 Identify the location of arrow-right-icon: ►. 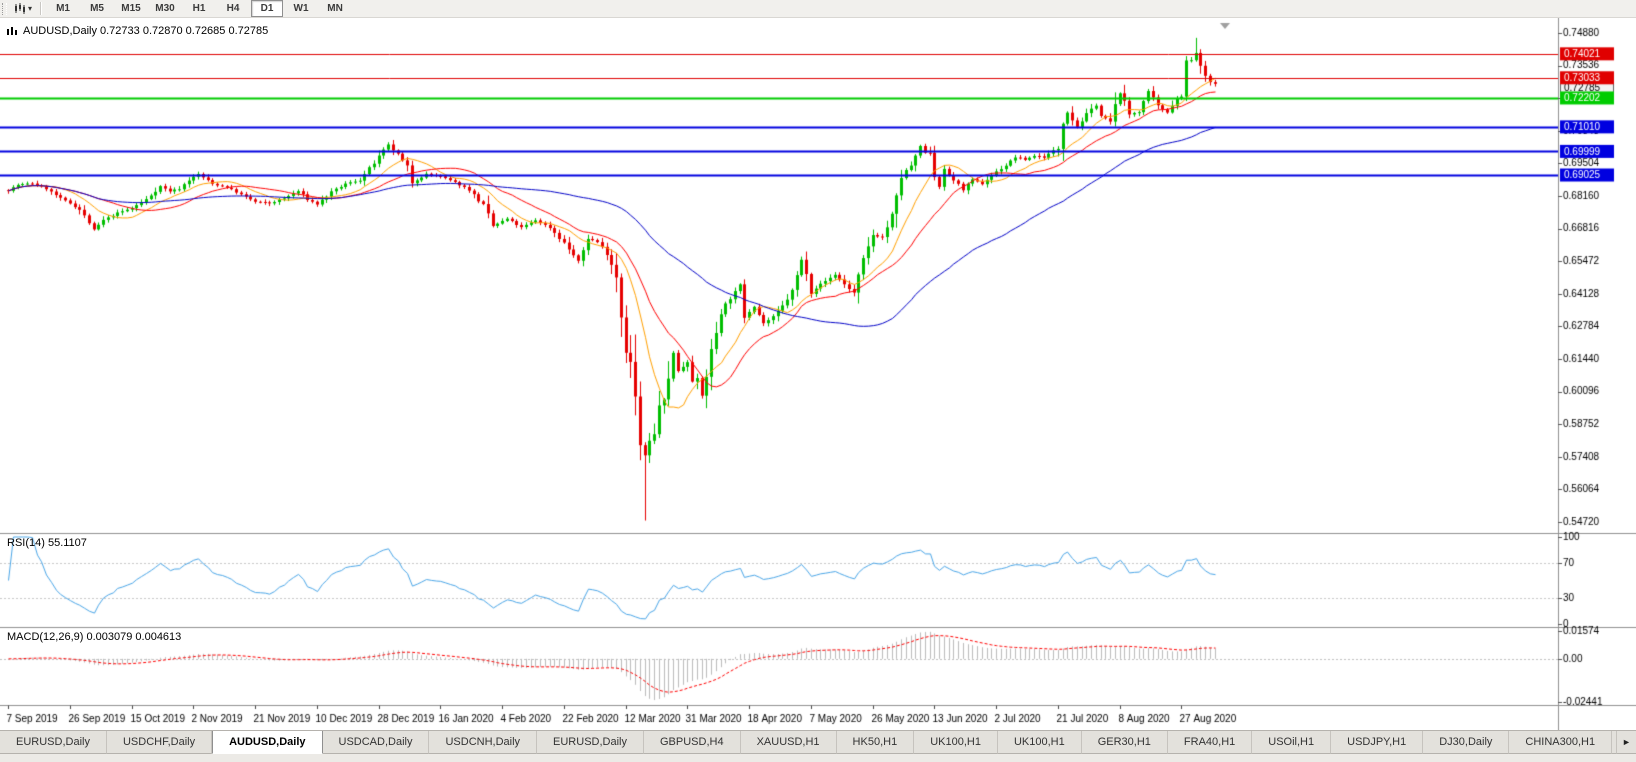
(1626, 742).